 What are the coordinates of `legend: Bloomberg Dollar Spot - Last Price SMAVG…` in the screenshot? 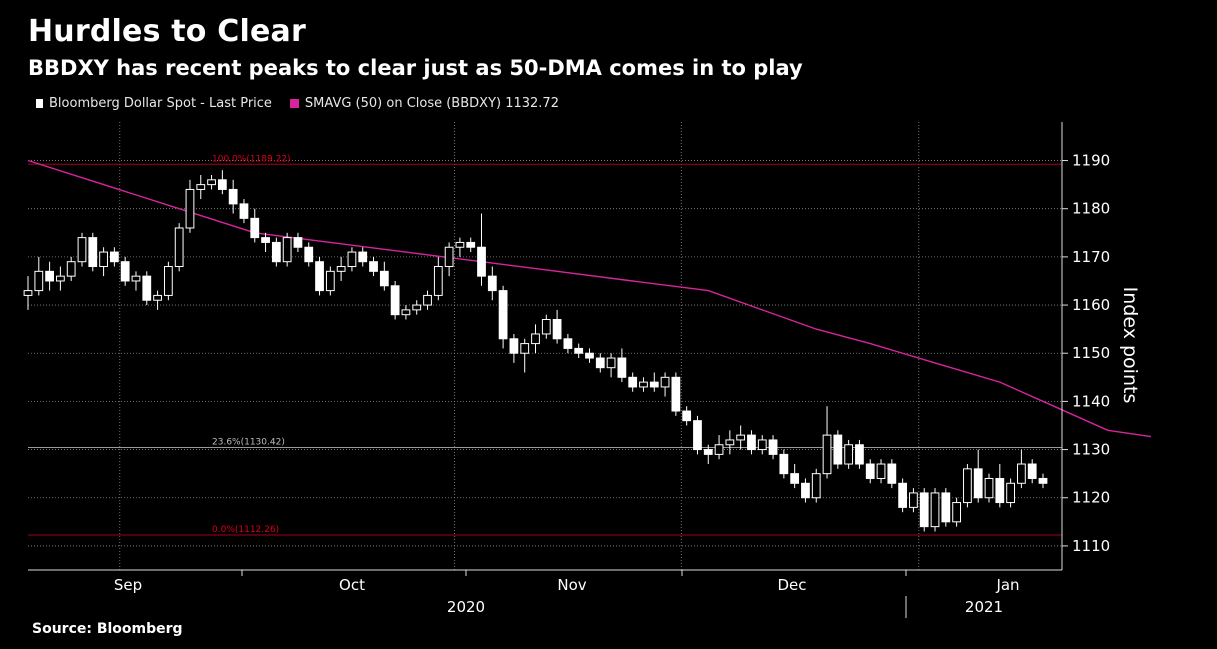 It's located at (297, 103).